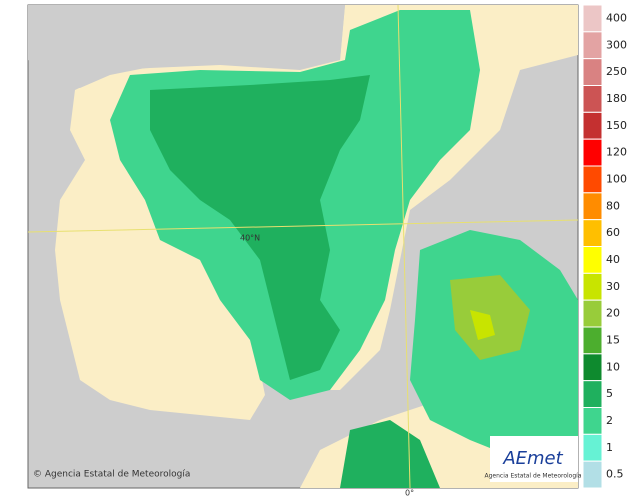  I want to click on legend-label: 1, so click(609, 447).